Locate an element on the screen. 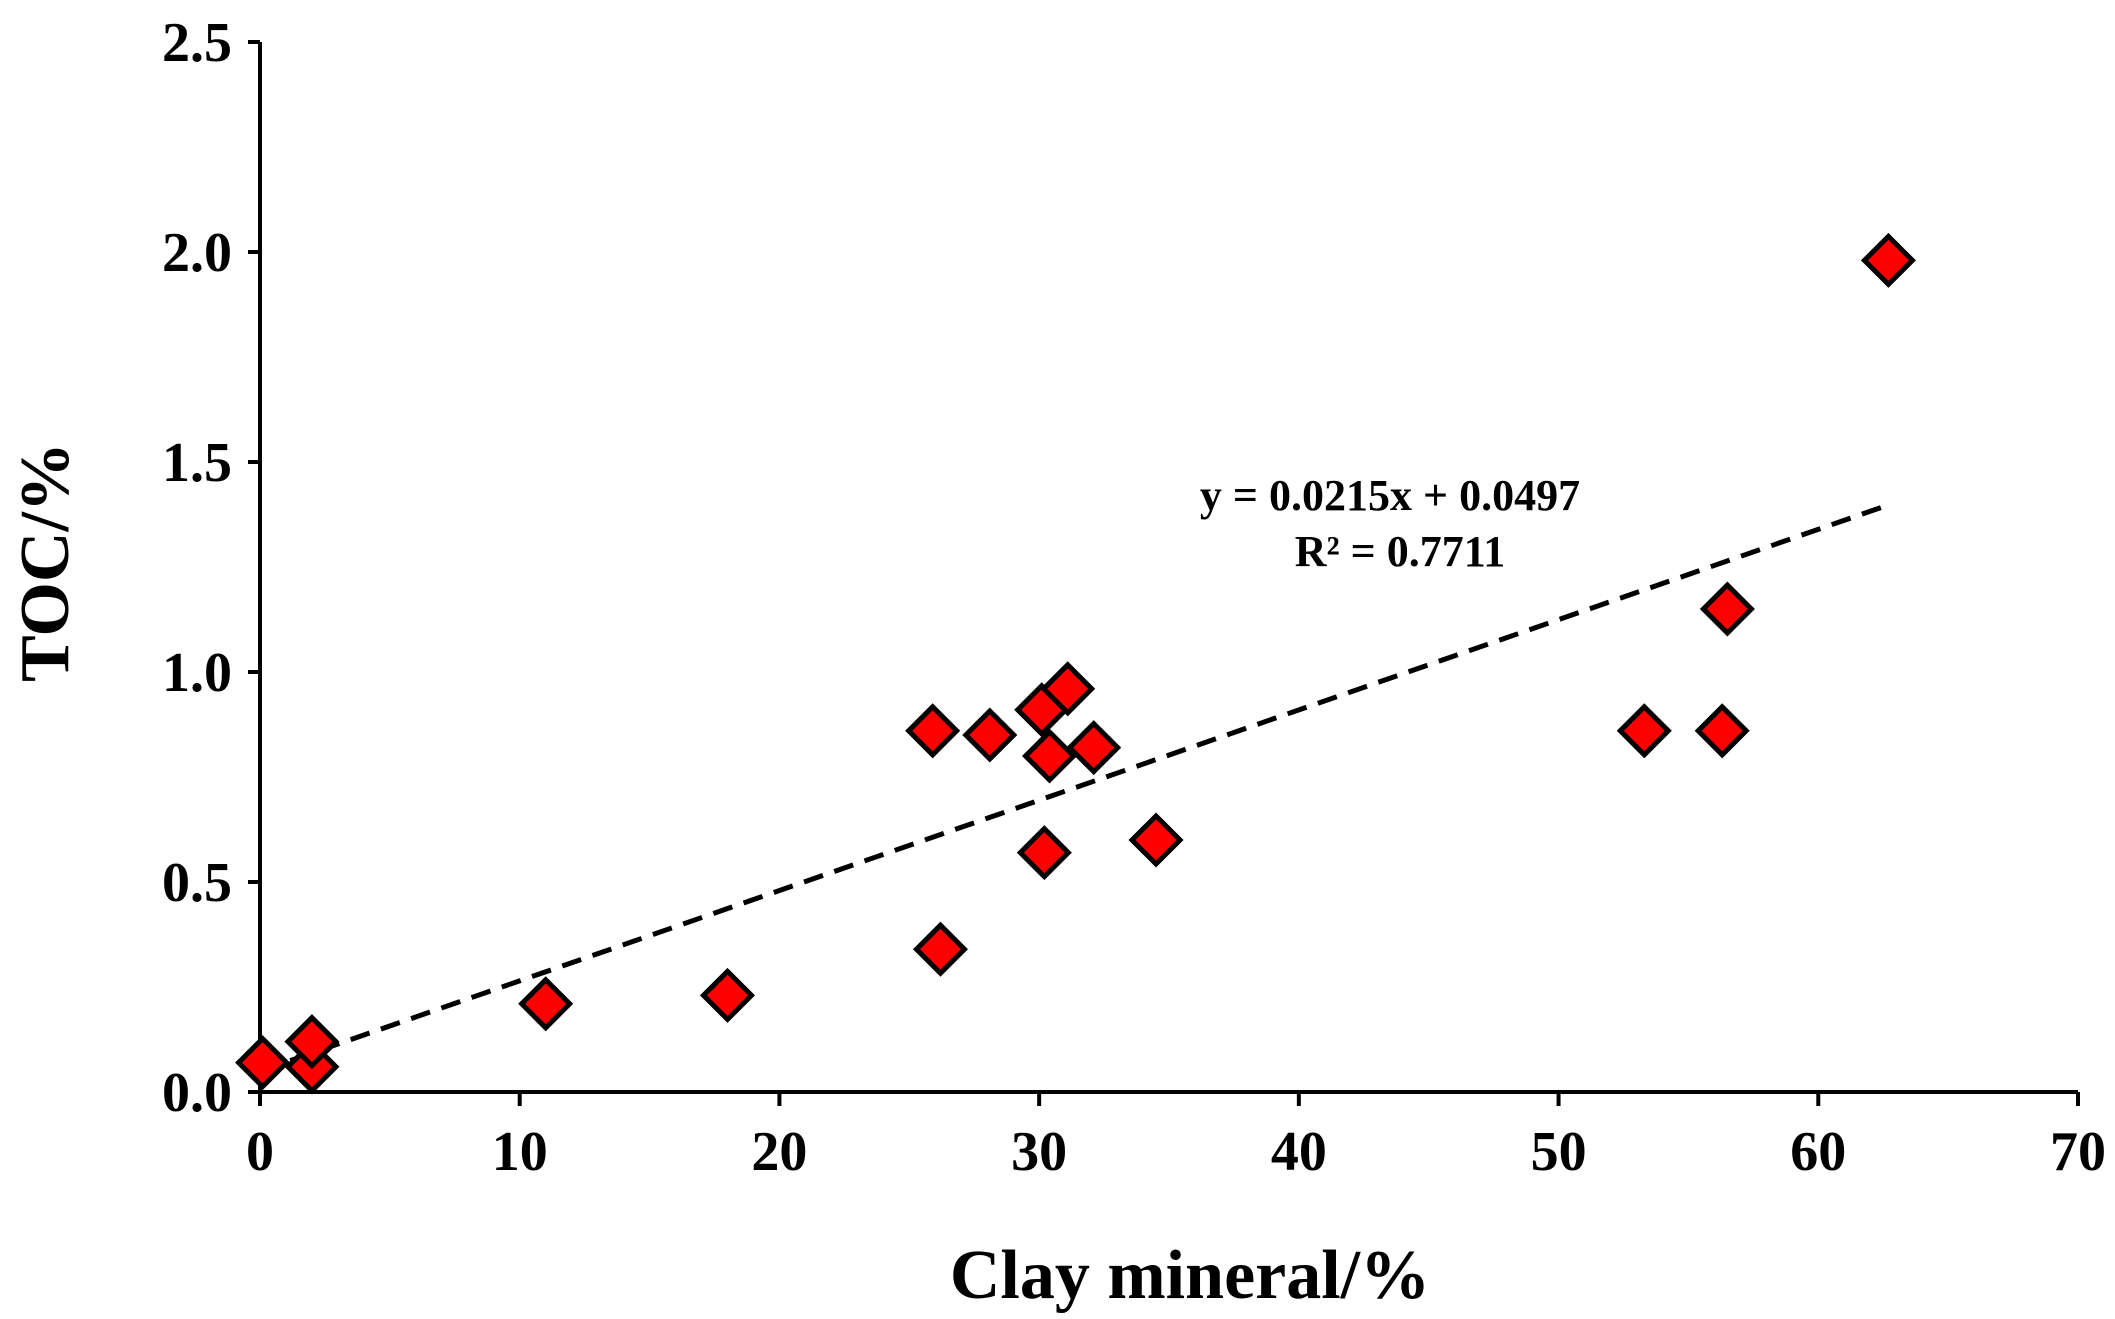  y-axis-title: TOC/% is located at coordinates (45, 562).